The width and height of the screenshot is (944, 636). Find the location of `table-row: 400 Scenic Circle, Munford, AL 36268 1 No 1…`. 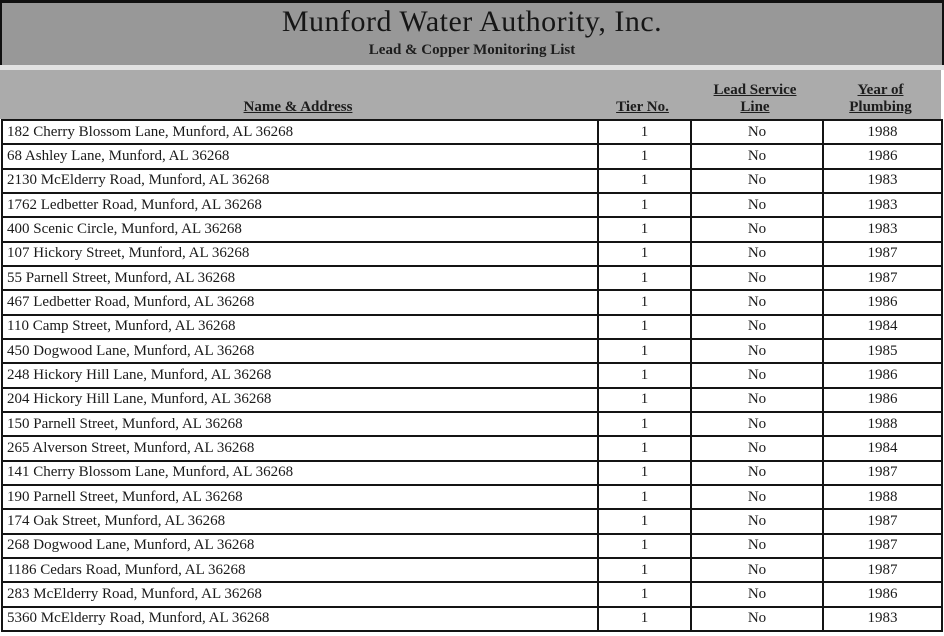

table-row: 400 Scenic Circle, Munford, AL 36268 1 No 1… is located at coordinates (472, 229).